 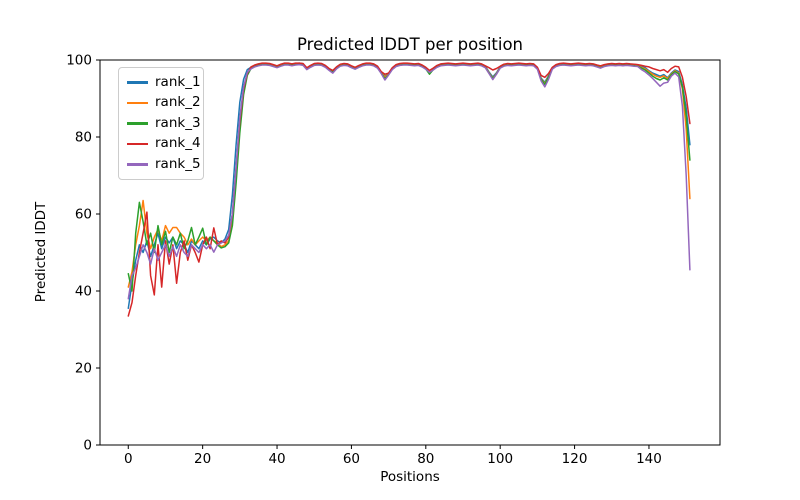 I want to click on legend-label-rank_2: rank_2, so click(x=178, y=102).